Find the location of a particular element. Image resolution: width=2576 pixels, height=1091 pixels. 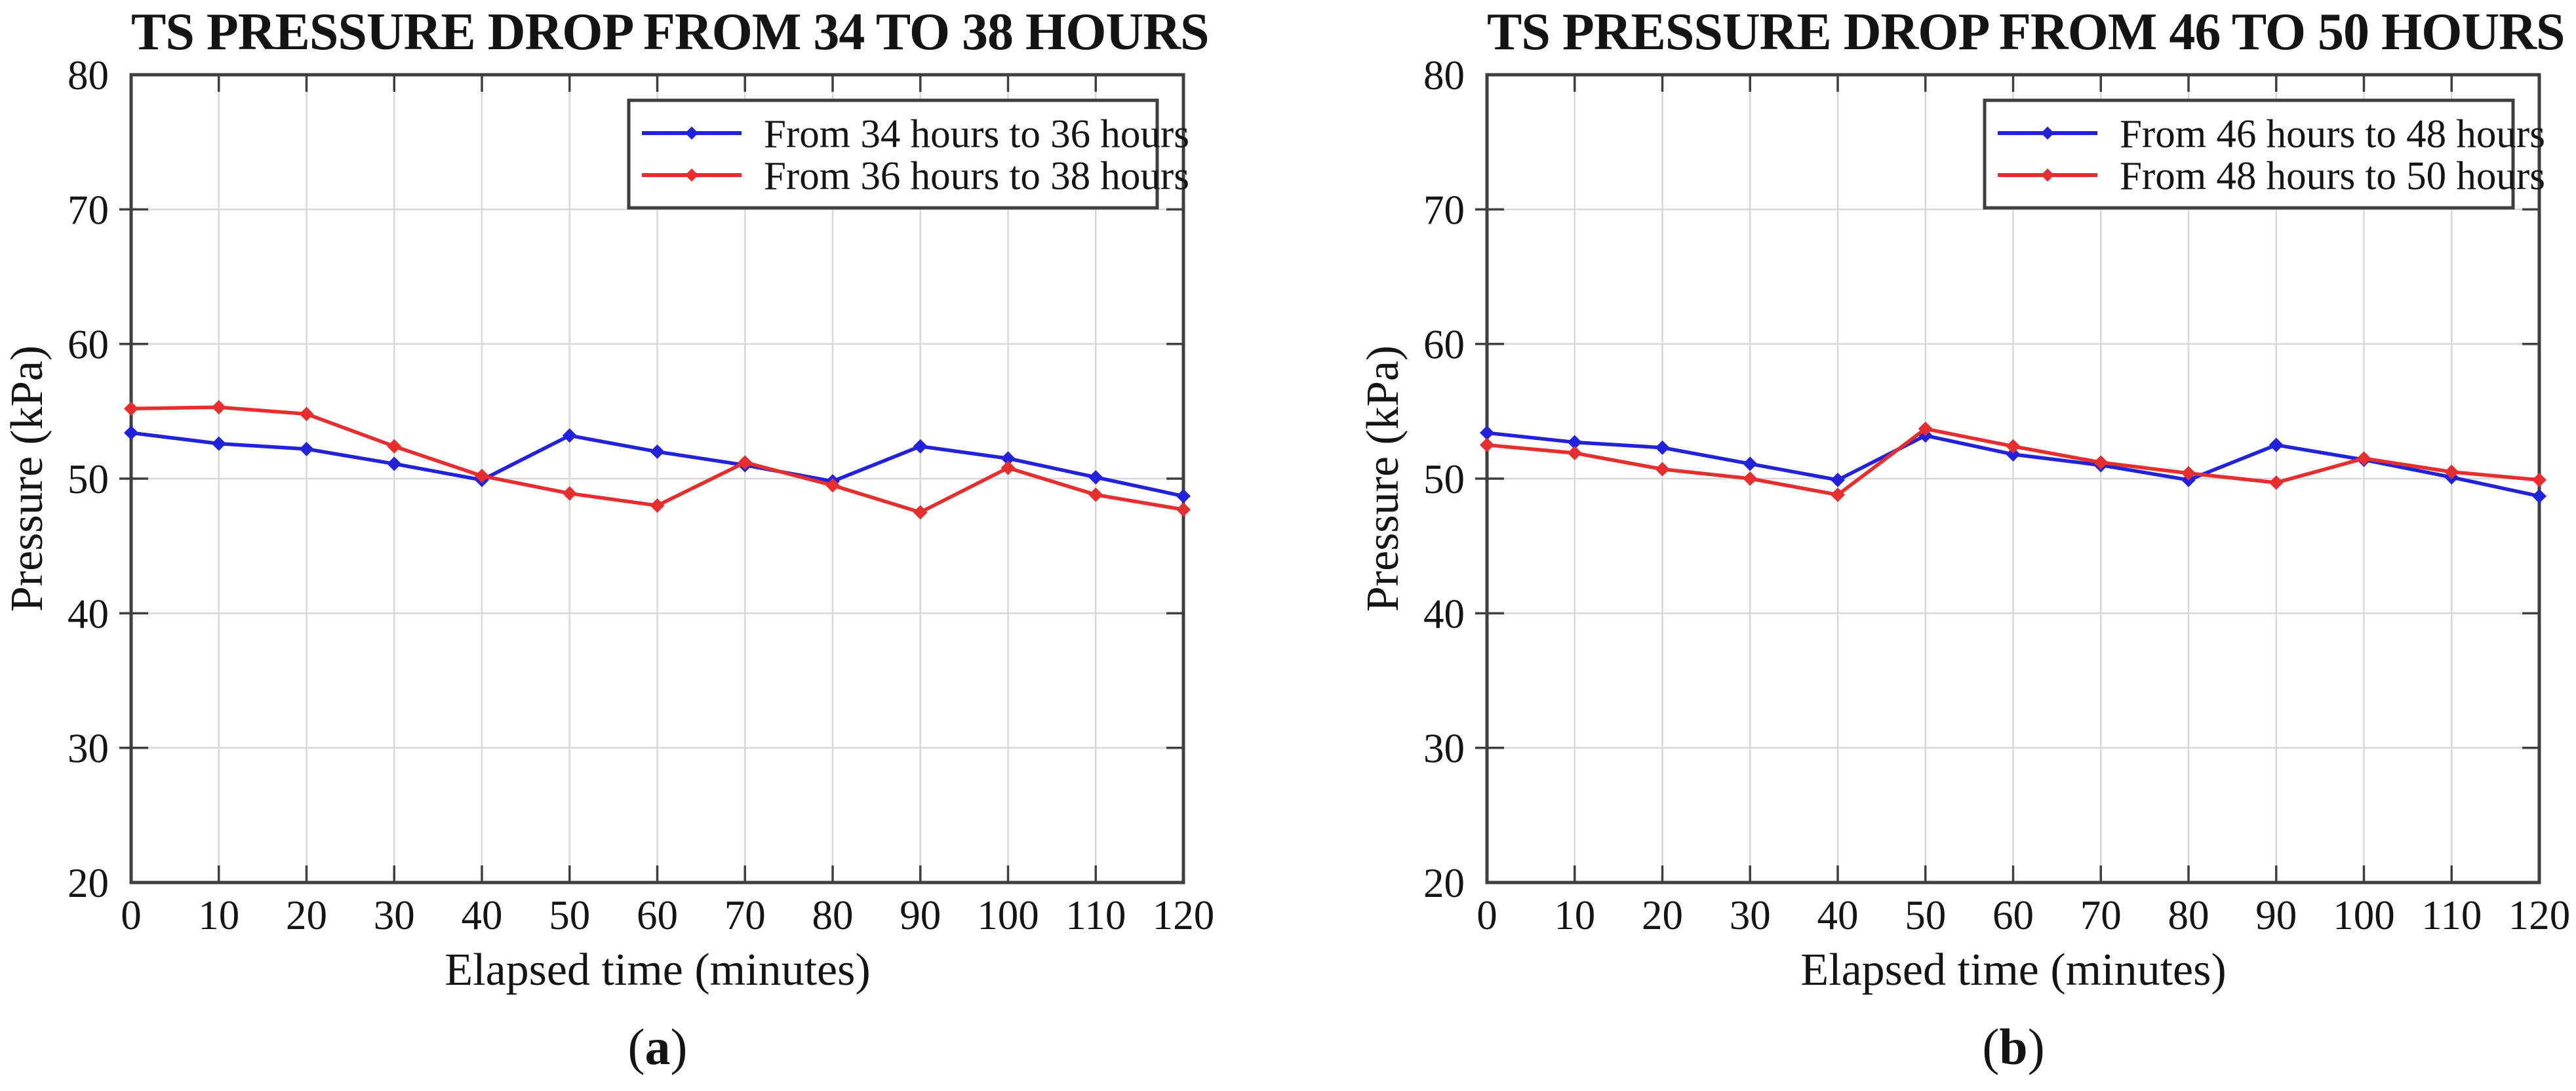

legend-label: From 48 hours to 50 hours is located at coordinates (2332, 176).